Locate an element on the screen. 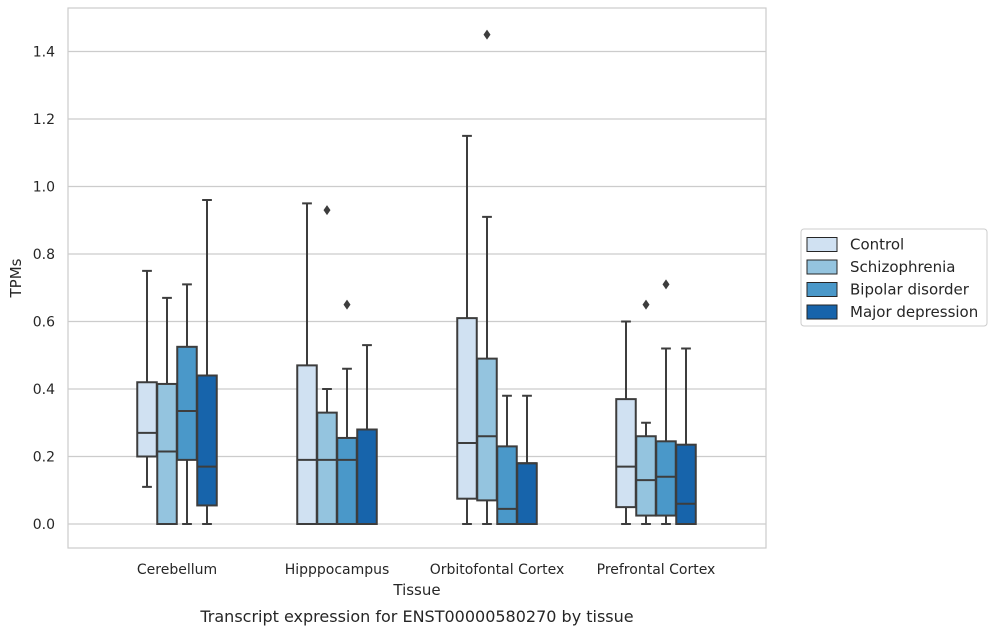  y-tick-label: 0.8 is located at coordinates (44, 255).